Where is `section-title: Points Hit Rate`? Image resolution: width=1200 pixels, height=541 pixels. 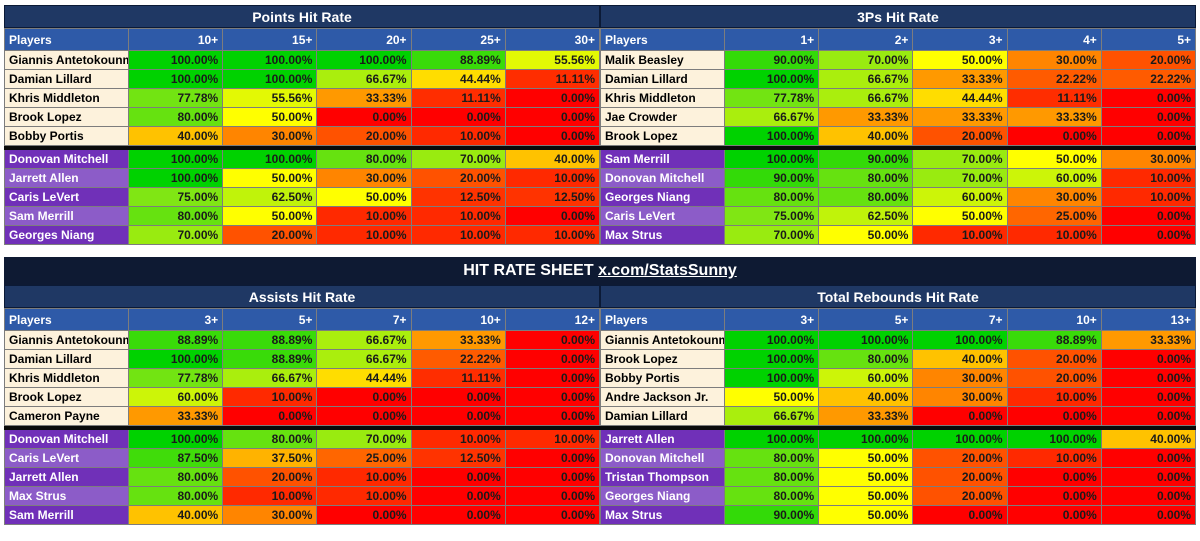 section-title: Points Hit Rate is located at coordinates (302, 16).